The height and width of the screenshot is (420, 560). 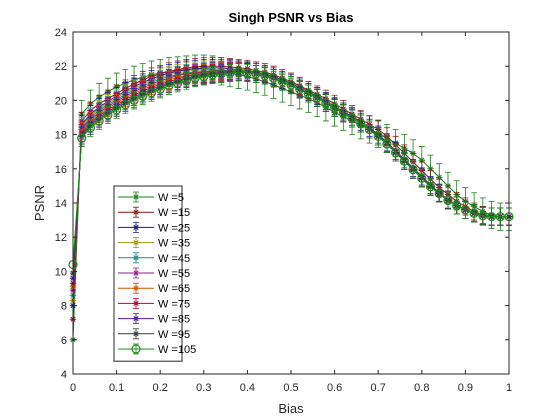 I want to click on legend-item: W =15, so click(x=154, y=212).